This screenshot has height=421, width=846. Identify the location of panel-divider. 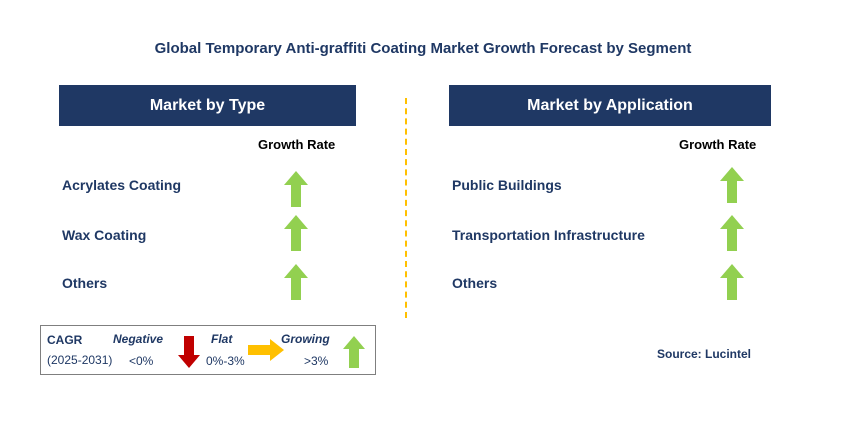
(406, 208).